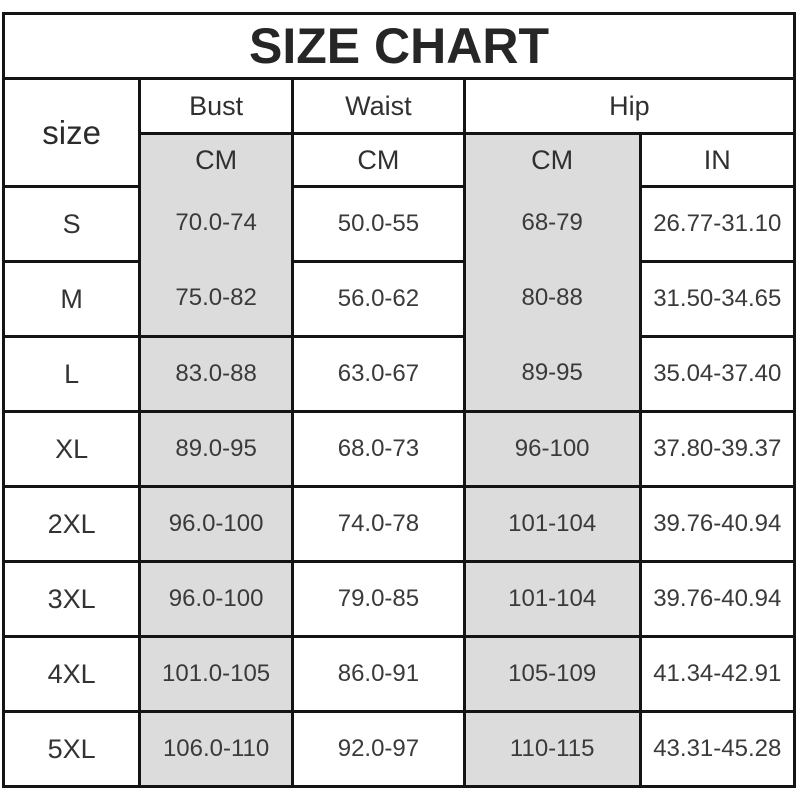 Image resolution: width=800 pixels, height=800 pixels. What do you see at coordinates (72, 372) in the screenshot?
I see `size-cell: L` at bounding box center [72, 372].